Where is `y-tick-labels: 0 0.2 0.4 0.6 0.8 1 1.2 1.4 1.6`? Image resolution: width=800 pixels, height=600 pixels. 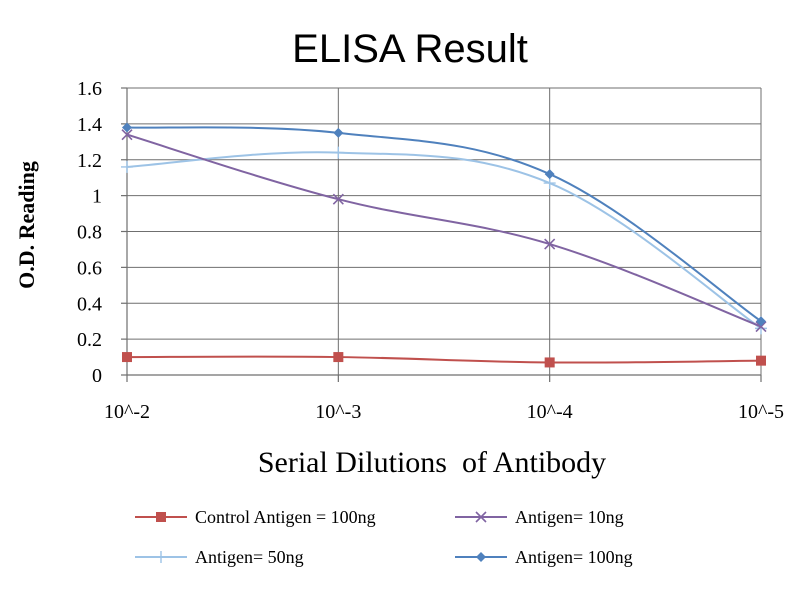 y-tick-labels: 0 0.2 0.4 0.6 0.8 1 1.2 1.4 1.6 is located at coordinates (89, 232).